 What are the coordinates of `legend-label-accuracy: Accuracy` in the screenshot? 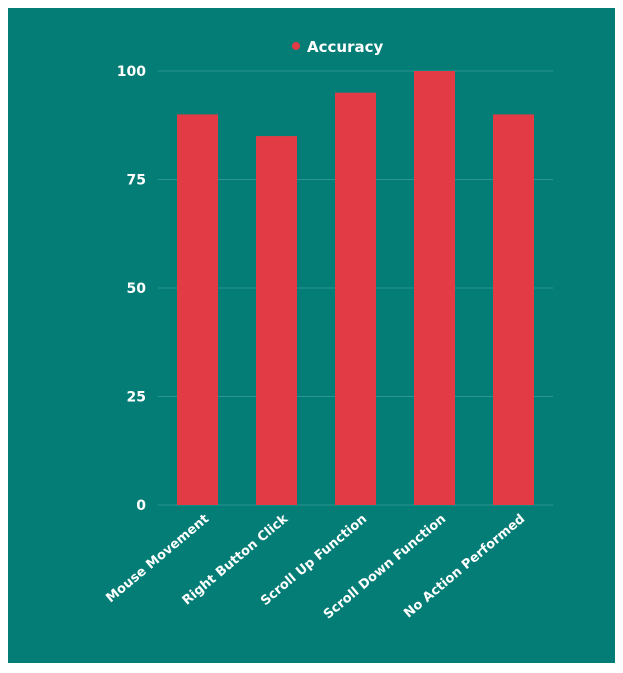 It's located at (345, 47).